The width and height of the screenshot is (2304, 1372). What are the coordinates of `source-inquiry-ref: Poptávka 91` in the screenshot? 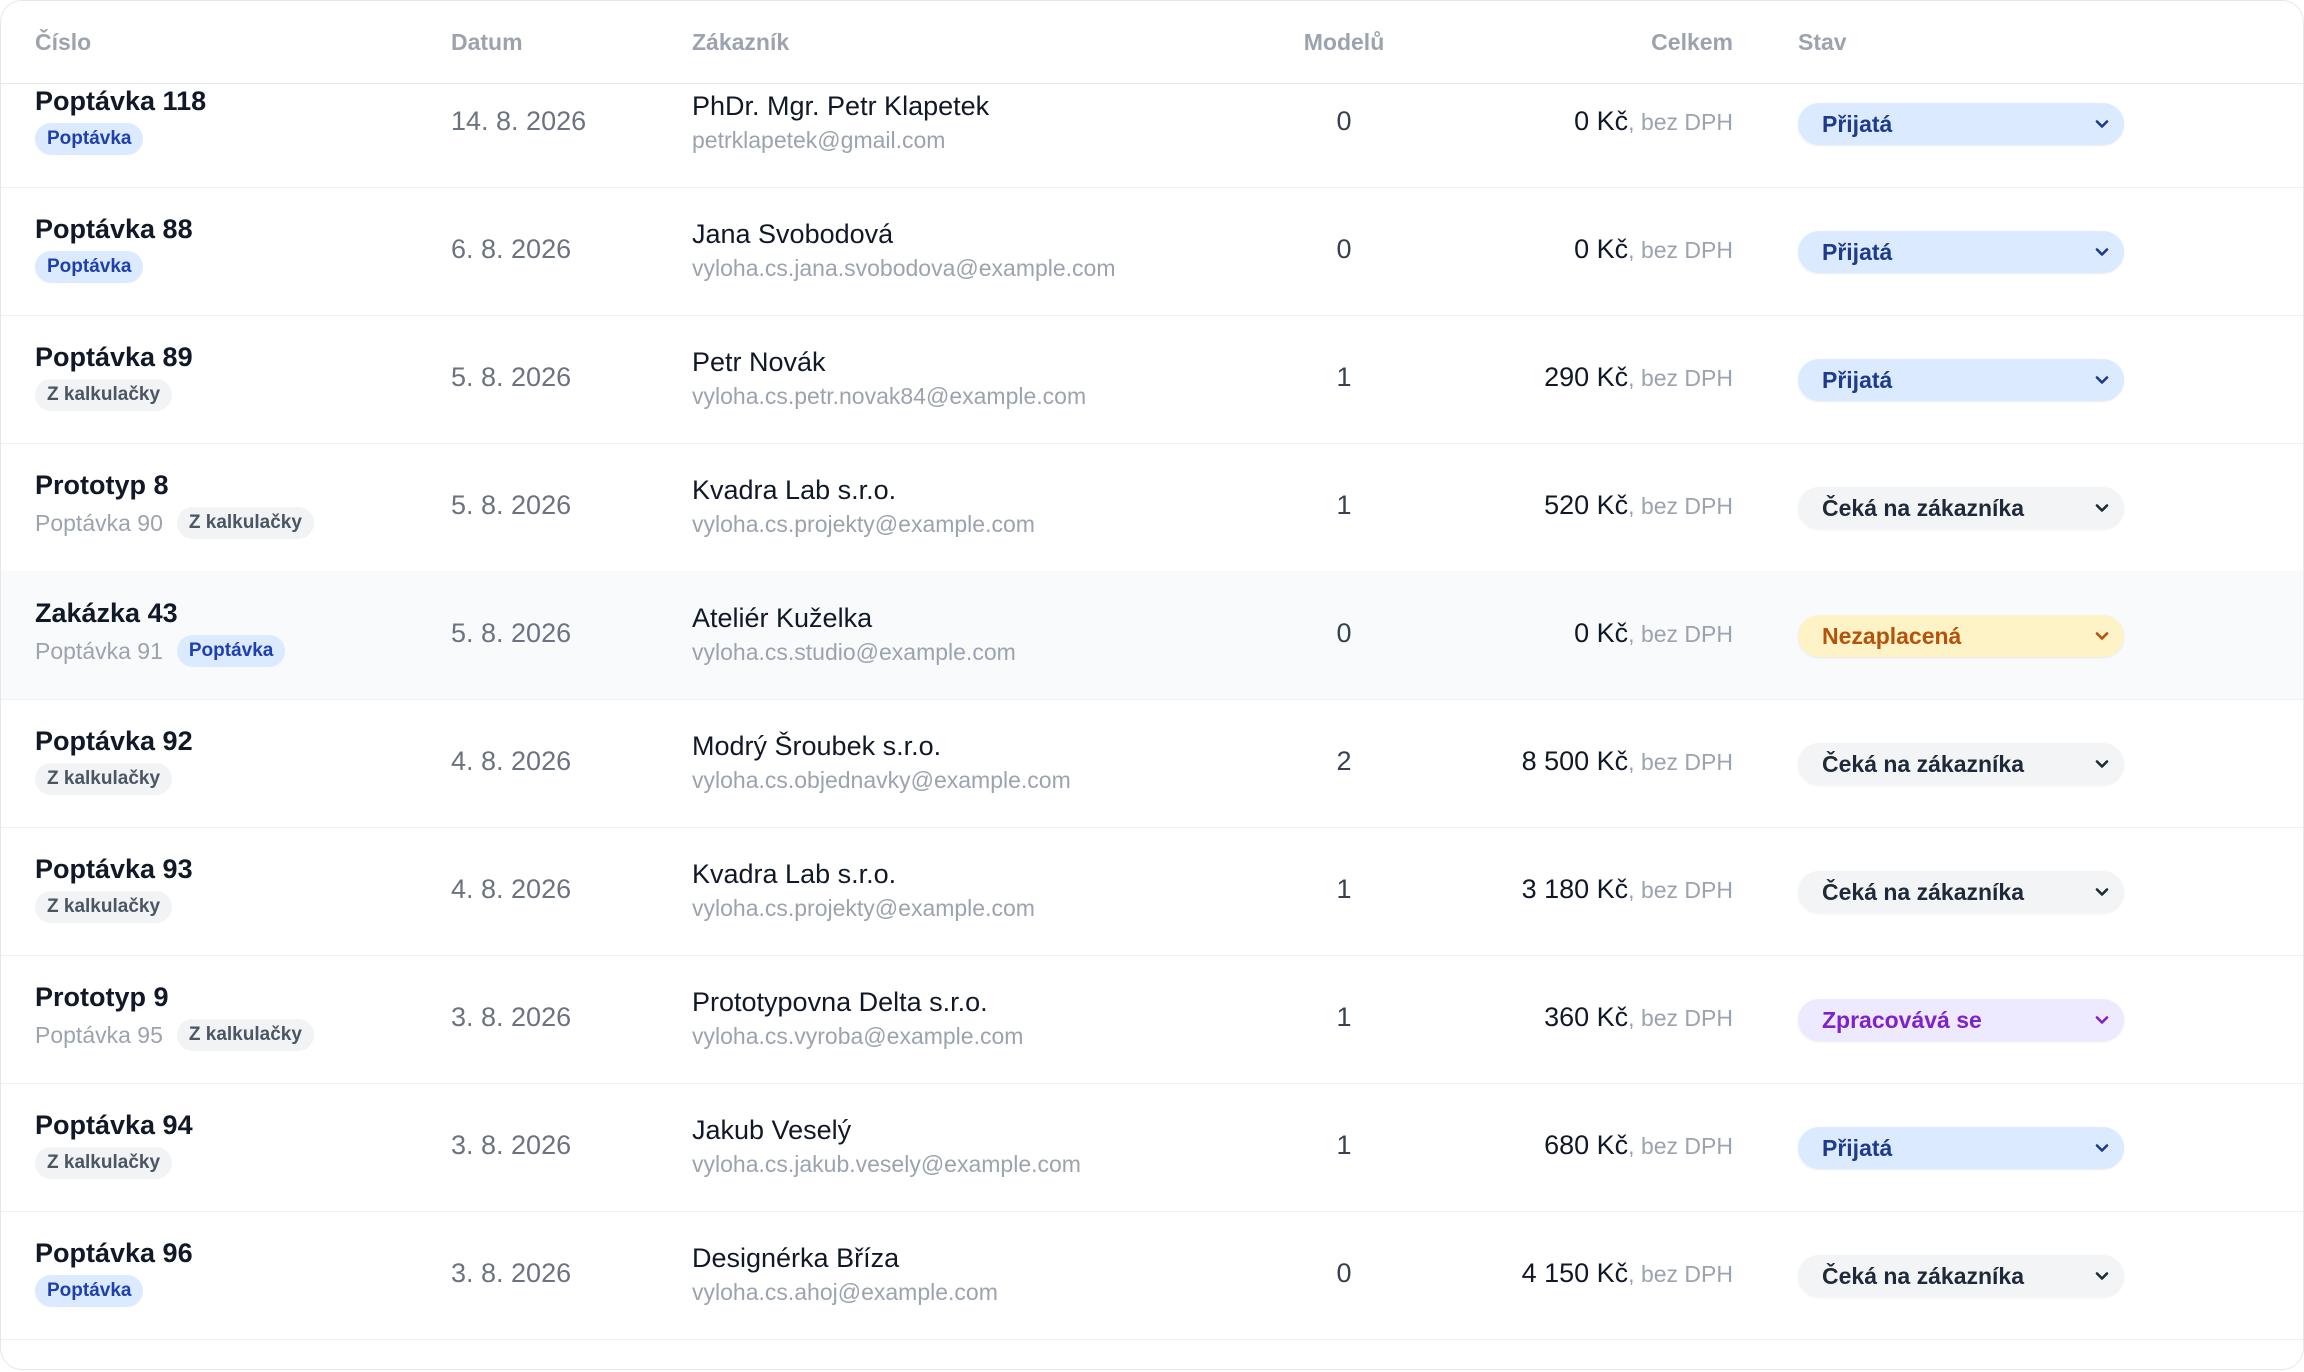 It's located at (99, 650).